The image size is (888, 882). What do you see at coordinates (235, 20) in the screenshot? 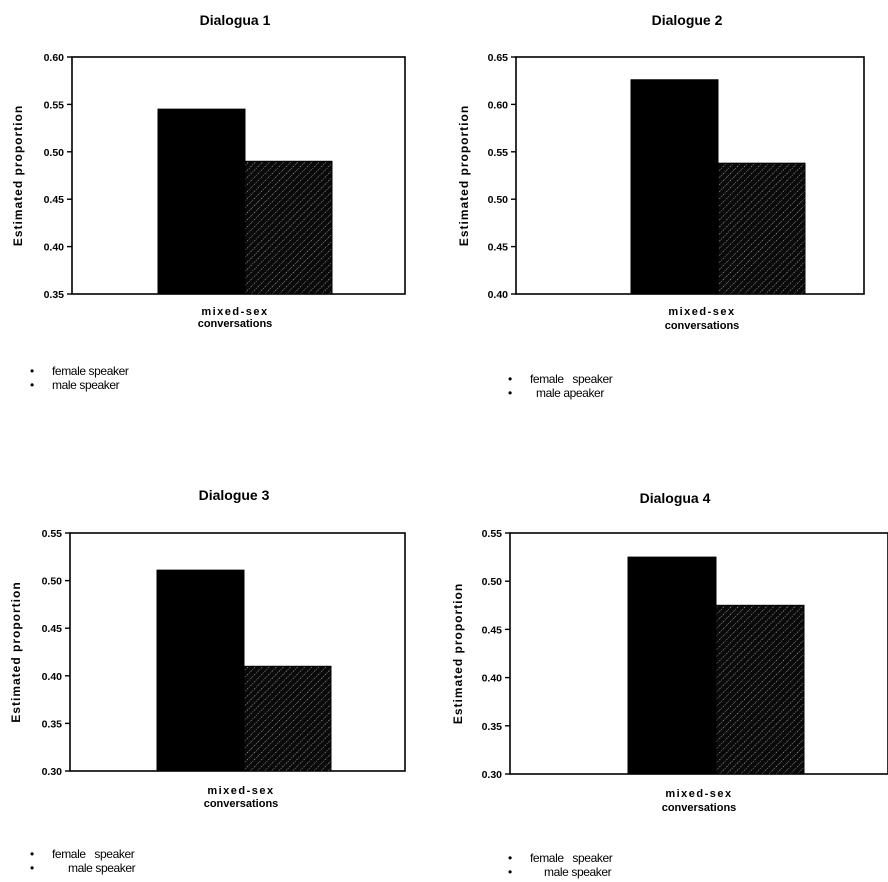
I see `chart-title: Dialogua 1` at bounding box center [235, 20].